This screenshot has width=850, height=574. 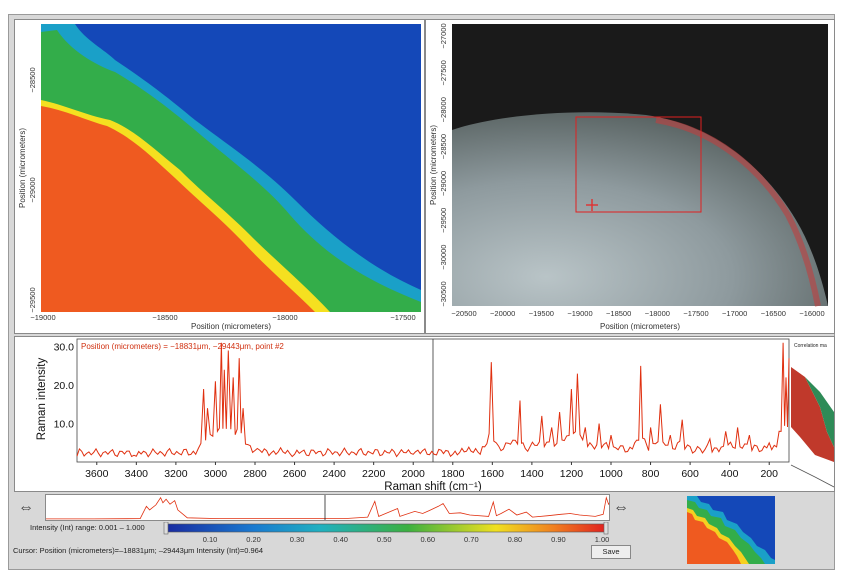 I want to click on save-button: Save, so click(x=611, y=552).